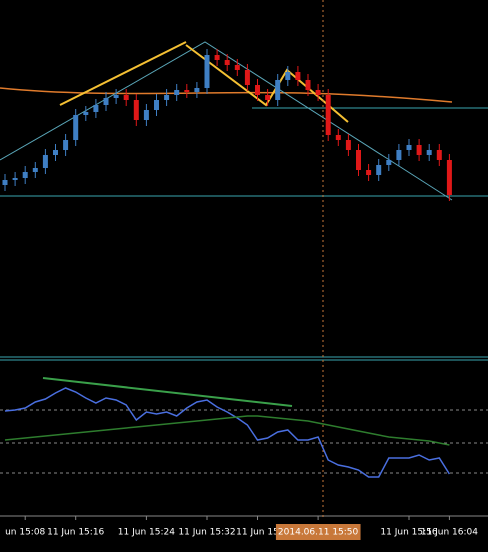  Describe the element at coordinates (408, 533) in the screenshot. I see `x-tick-label: 11 Jun 15:56` at that location.